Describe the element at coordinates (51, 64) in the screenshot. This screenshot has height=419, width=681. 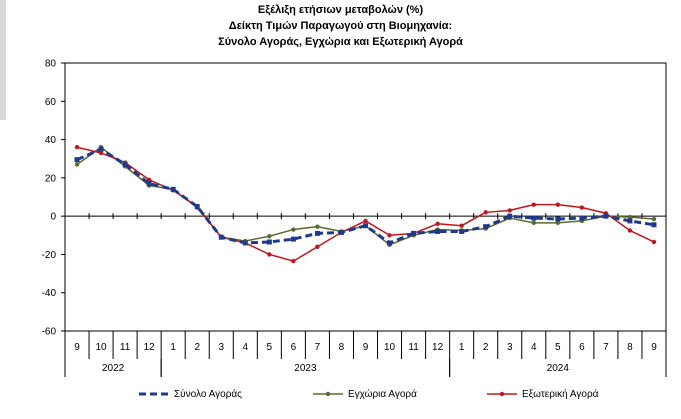
I see `y-tick-label: 80` at that location.